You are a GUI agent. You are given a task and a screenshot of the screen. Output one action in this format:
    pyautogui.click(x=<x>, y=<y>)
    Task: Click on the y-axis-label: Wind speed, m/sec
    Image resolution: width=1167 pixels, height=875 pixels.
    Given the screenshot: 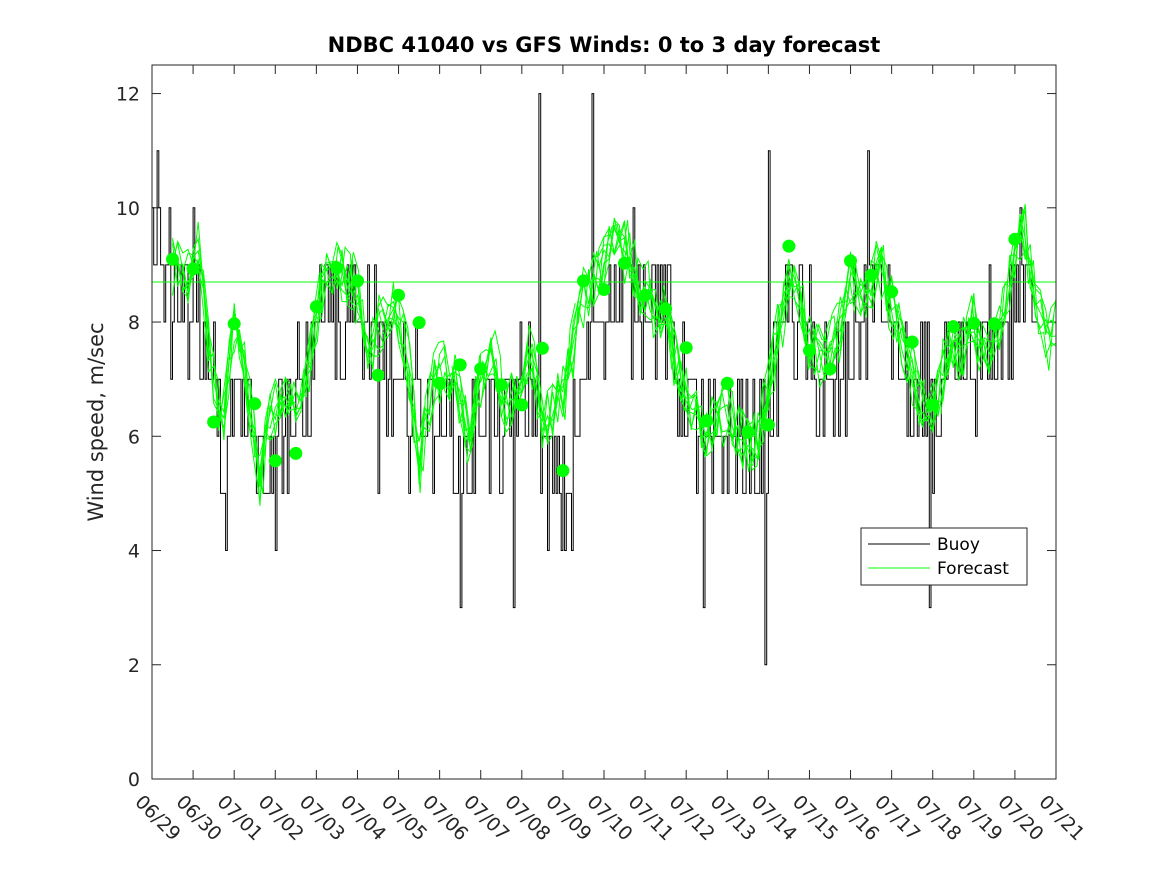 What is the action you would take?
    pyautogui.click(x=96, y=421)
    